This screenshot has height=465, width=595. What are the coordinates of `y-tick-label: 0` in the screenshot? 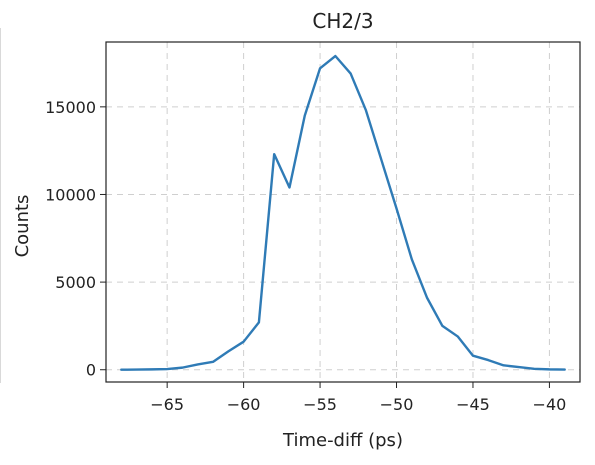 It's located at (91, 370).